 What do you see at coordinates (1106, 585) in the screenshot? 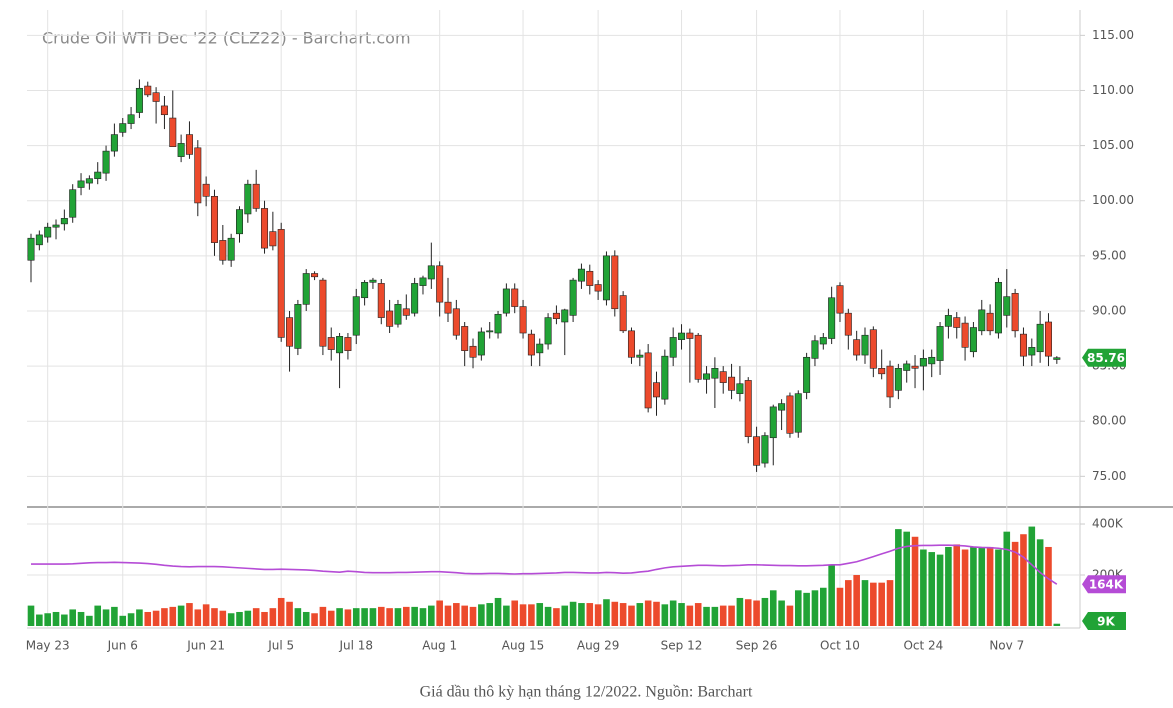
I see `ma-badge: 164K` at bounding box center [1106, 585].